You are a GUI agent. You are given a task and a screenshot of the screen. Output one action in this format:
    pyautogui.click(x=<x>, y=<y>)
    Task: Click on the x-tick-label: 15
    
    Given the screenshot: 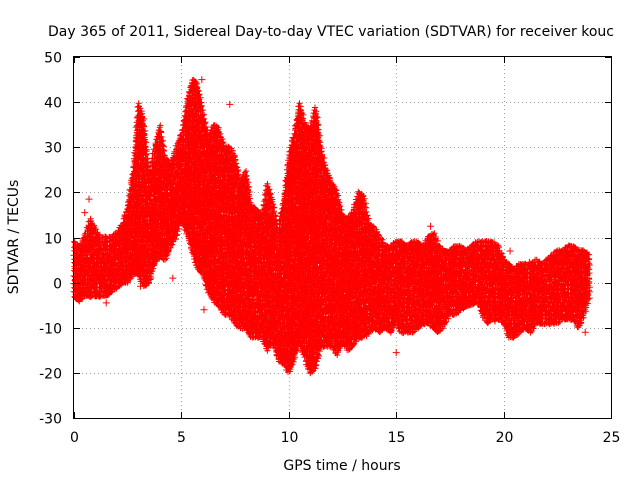 What is the action you would take?
    pyautogui.click(x=397, y=438)
    